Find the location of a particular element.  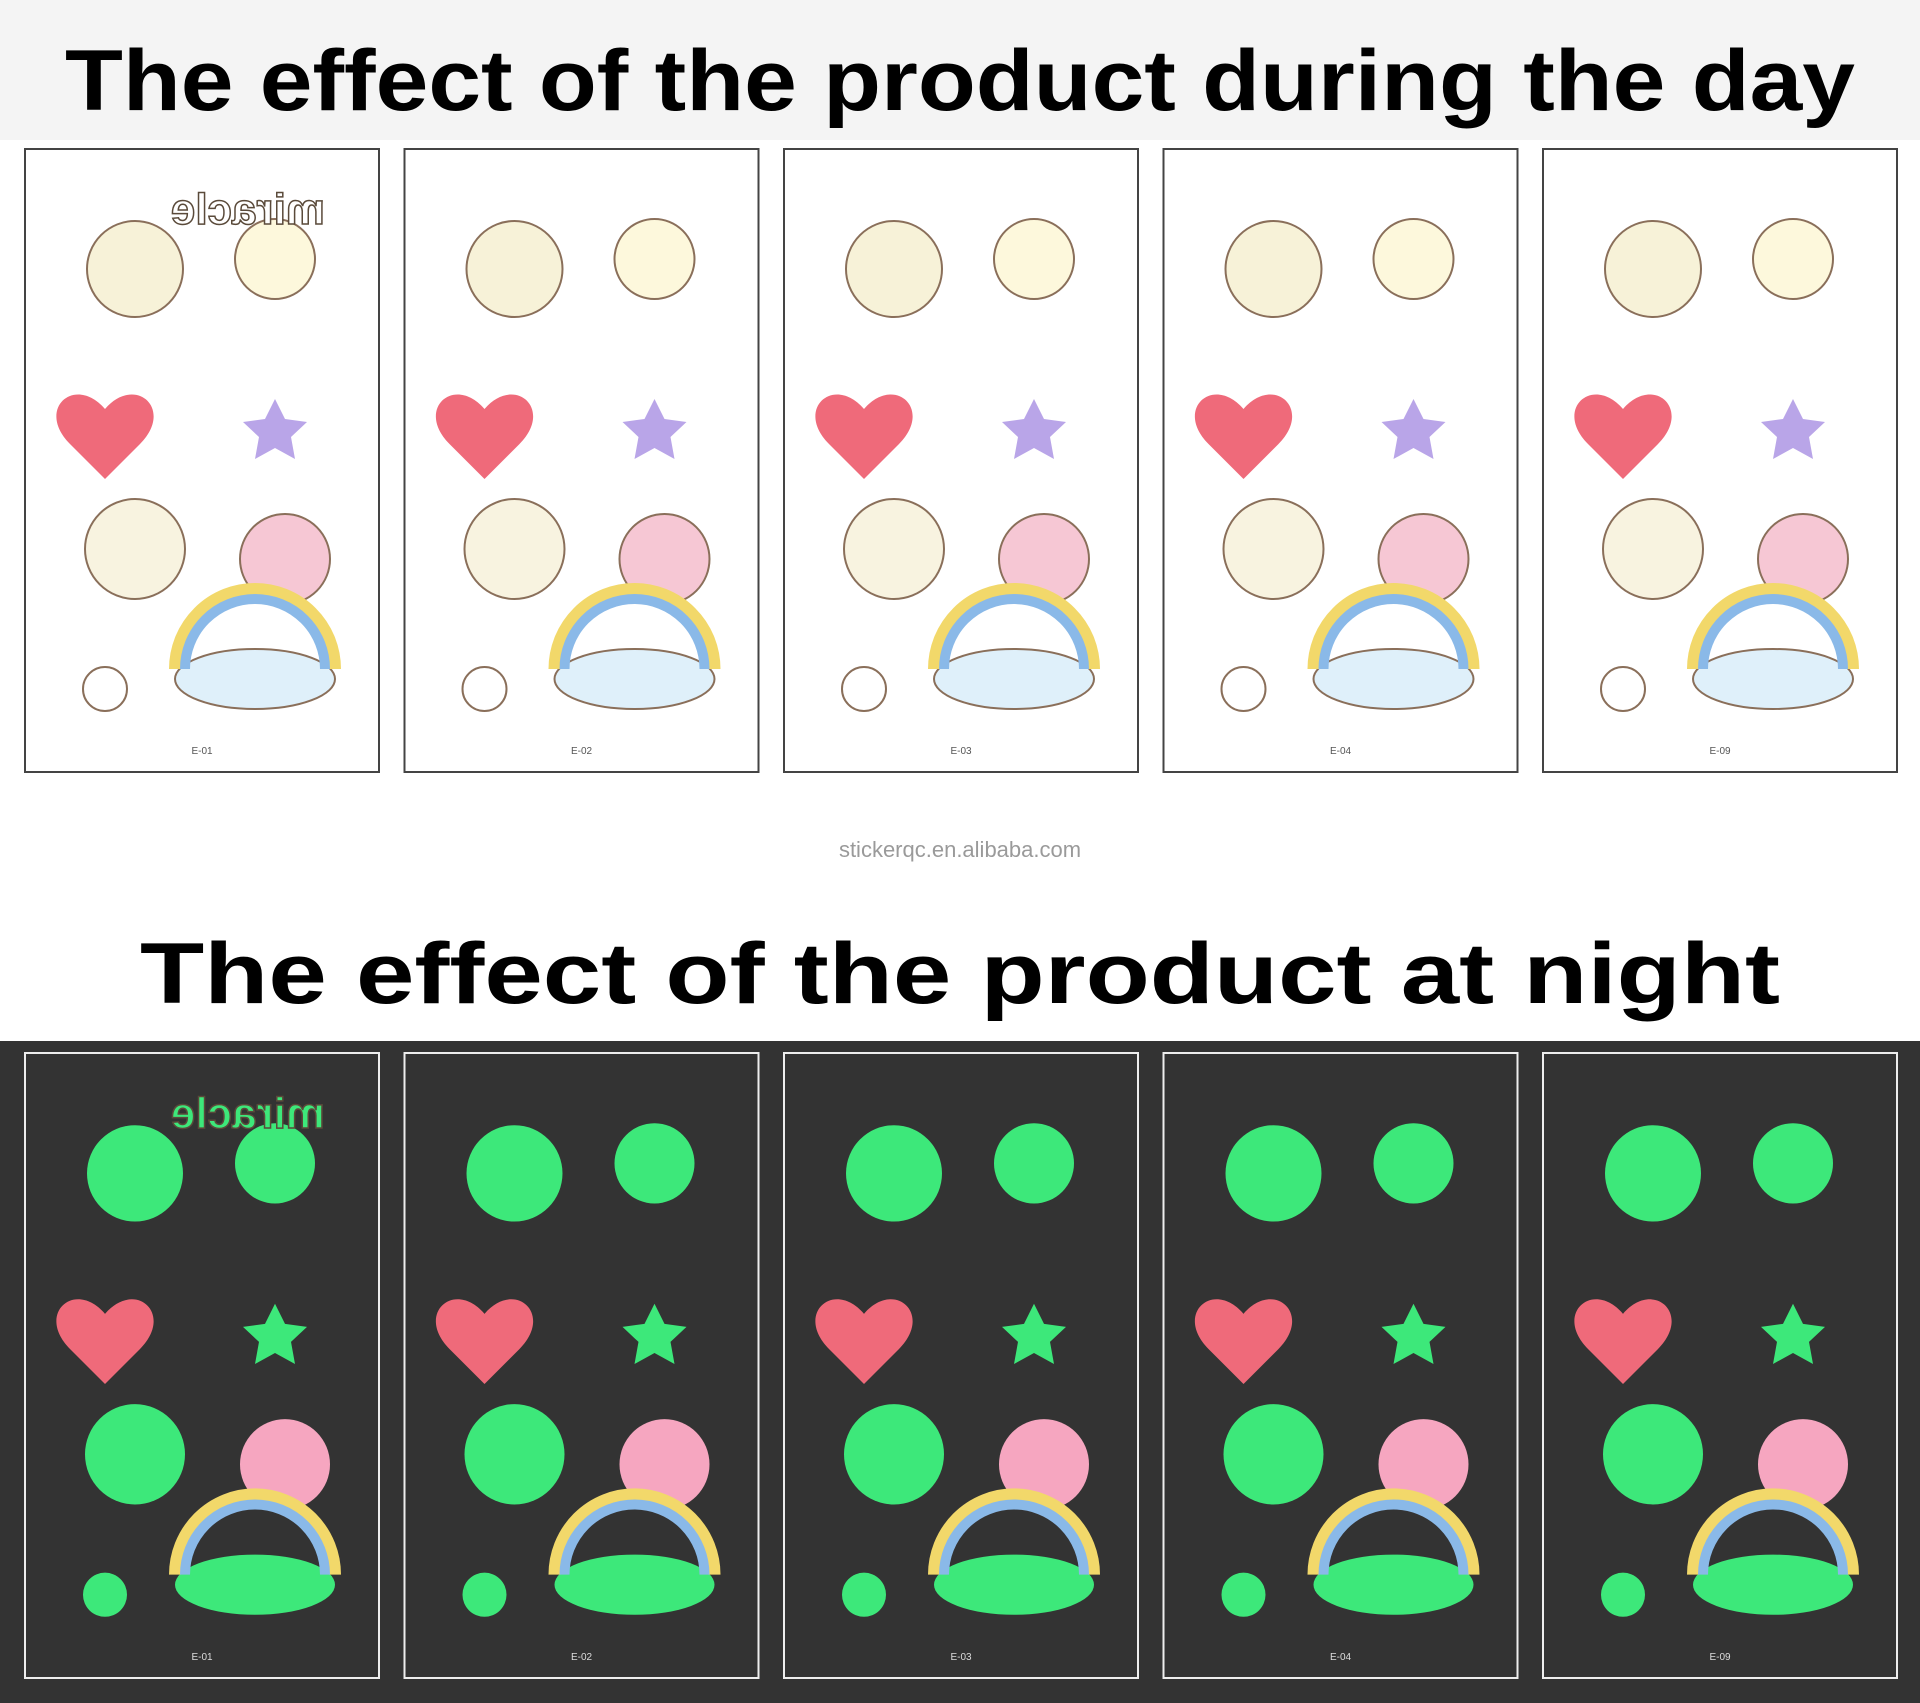

day-header-bg is located at coordinates (960, 70).